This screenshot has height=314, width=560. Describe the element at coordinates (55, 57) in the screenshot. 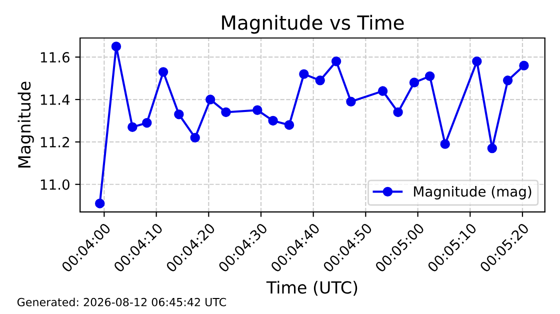

I see `y-tick-label: 11.6` at that location.